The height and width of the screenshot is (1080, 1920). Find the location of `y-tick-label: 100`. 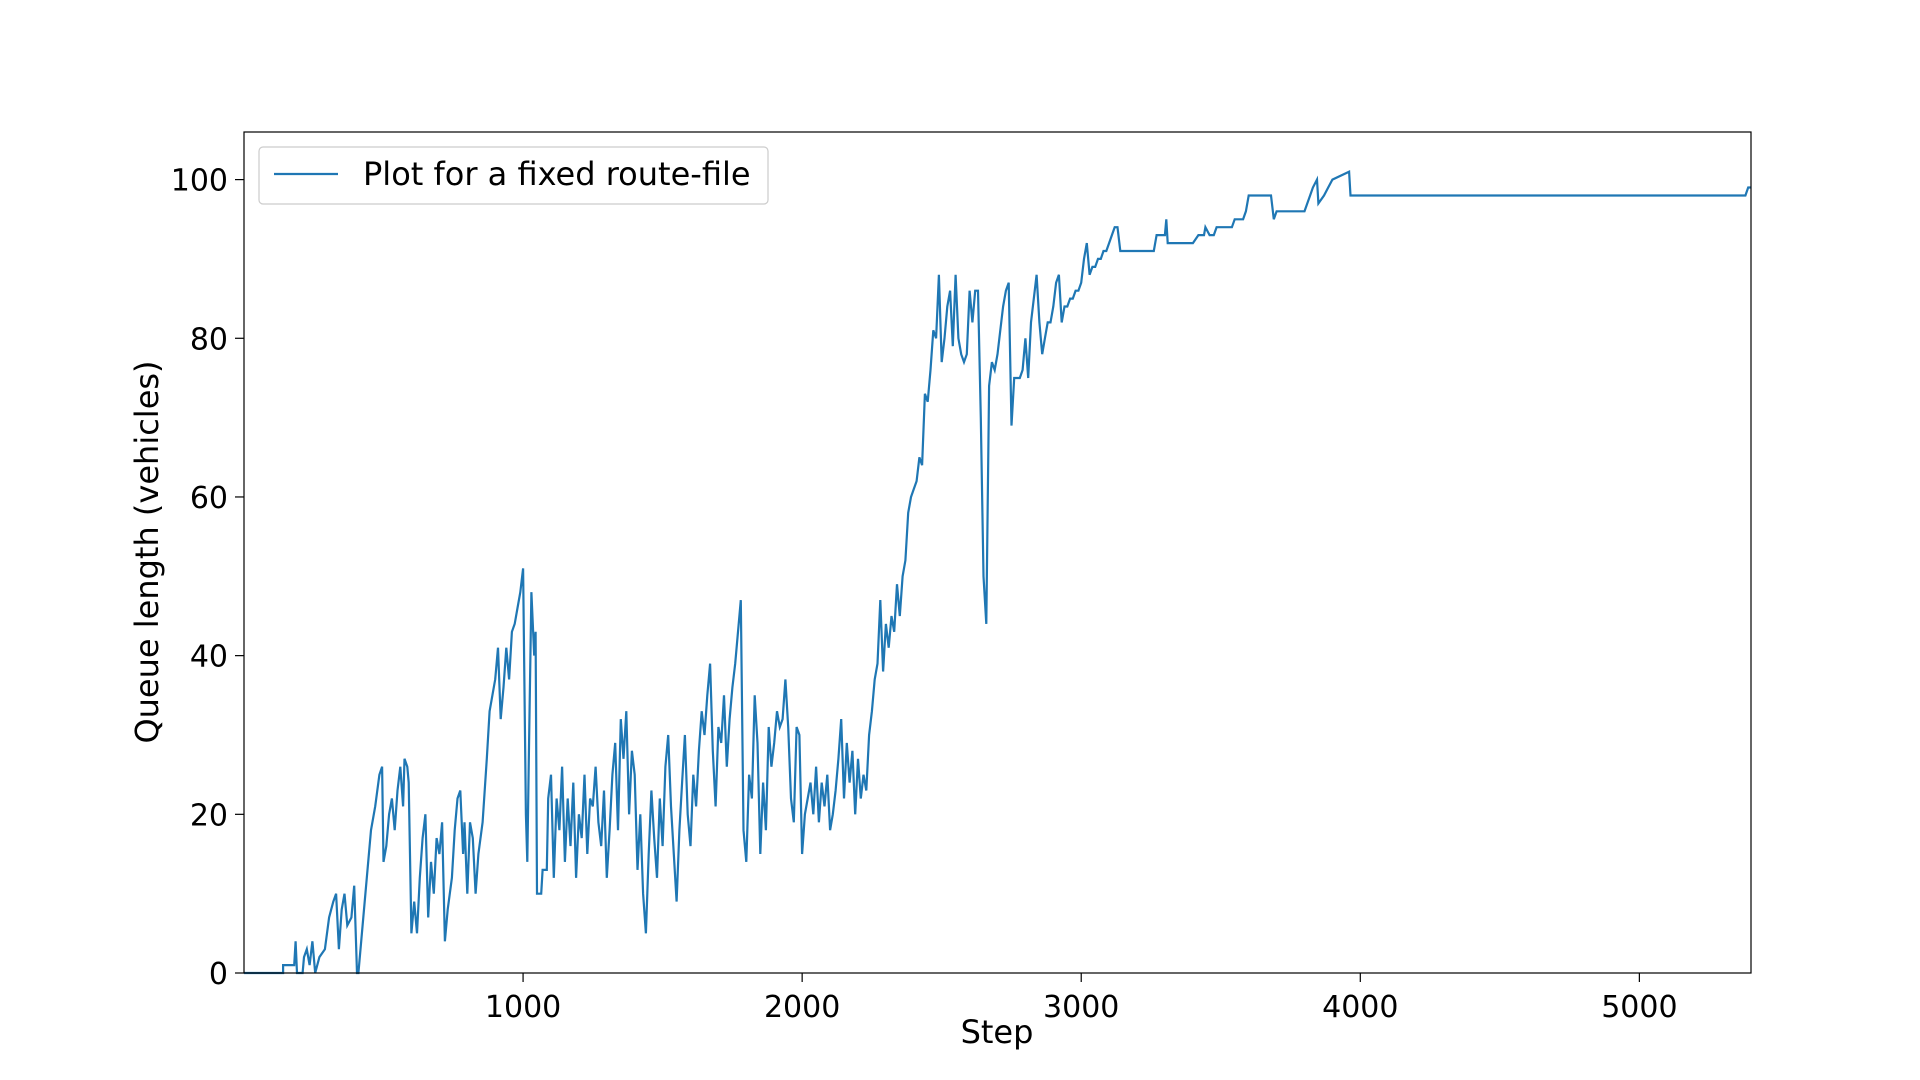

y-tick-label: 100 is located at coordinates (199, 181).